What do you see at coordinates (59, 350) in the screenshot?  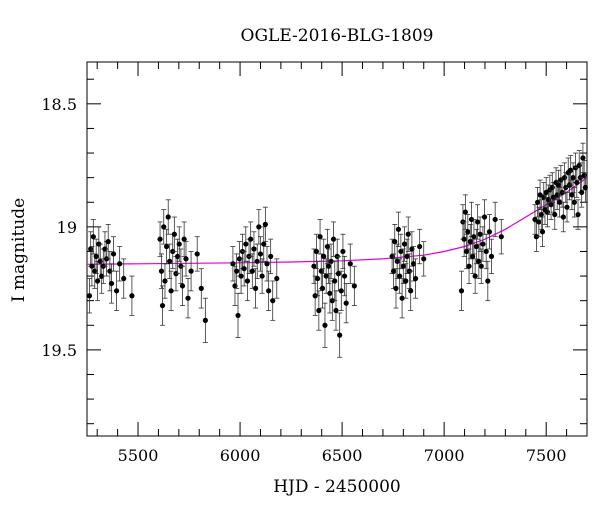 I see `y-tick-label: 19.5` at bounding box center [59, 350].